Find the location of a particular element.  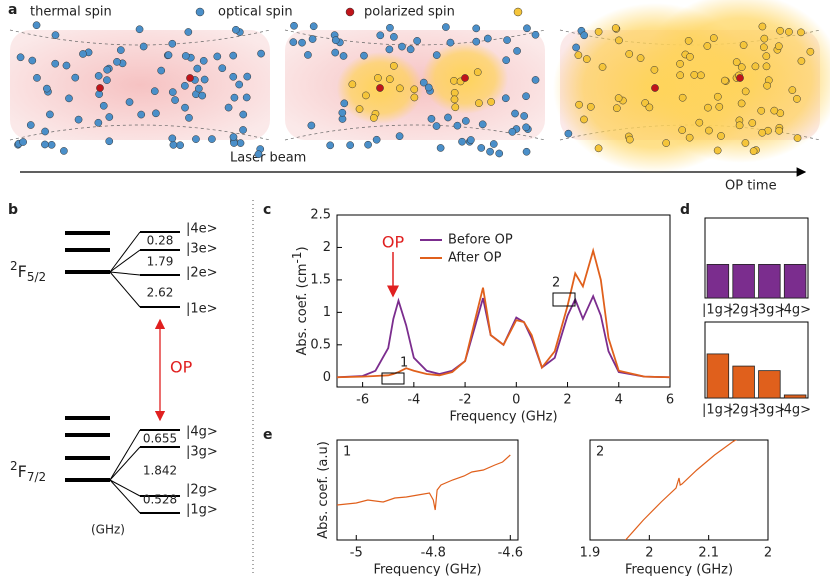

sub: 7/2 is located at coordinates (36, 477).